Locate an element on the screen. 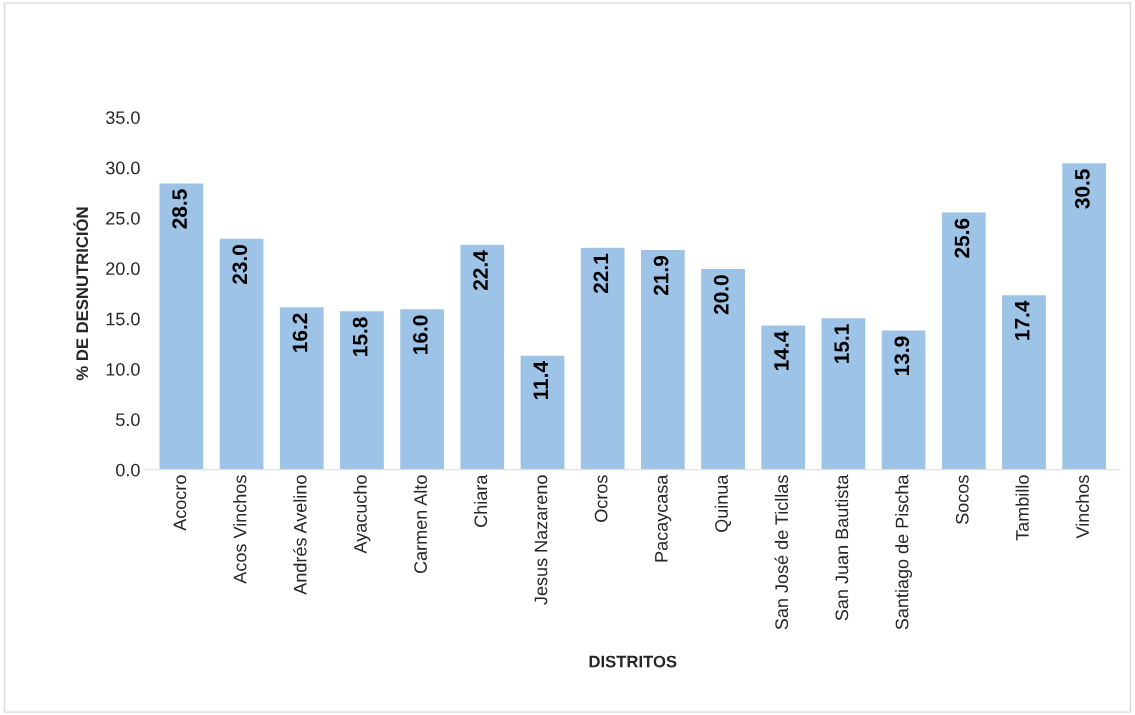 The width and height of the screenshot is (1135, 715). data-label: 23.0 is located at coordinates (240, 264).